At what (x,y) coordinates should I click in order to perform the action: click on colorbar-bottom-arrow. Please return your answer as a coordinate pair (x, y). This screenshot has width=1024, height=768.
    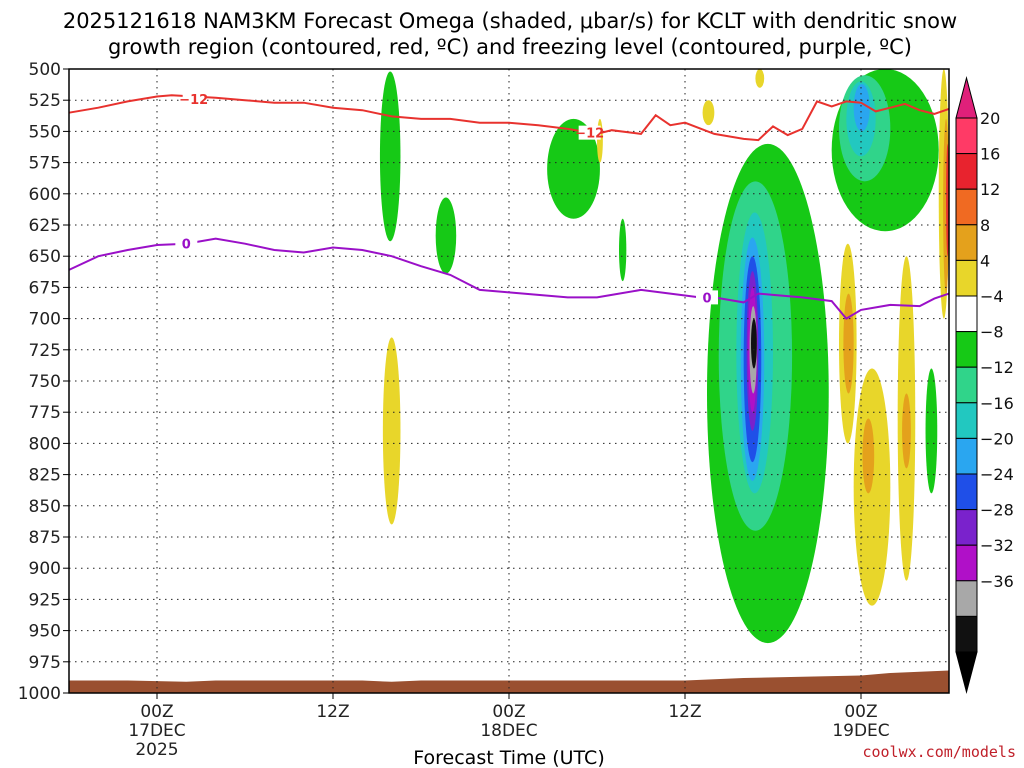
    Looking at the image, I should click on (966, 672).